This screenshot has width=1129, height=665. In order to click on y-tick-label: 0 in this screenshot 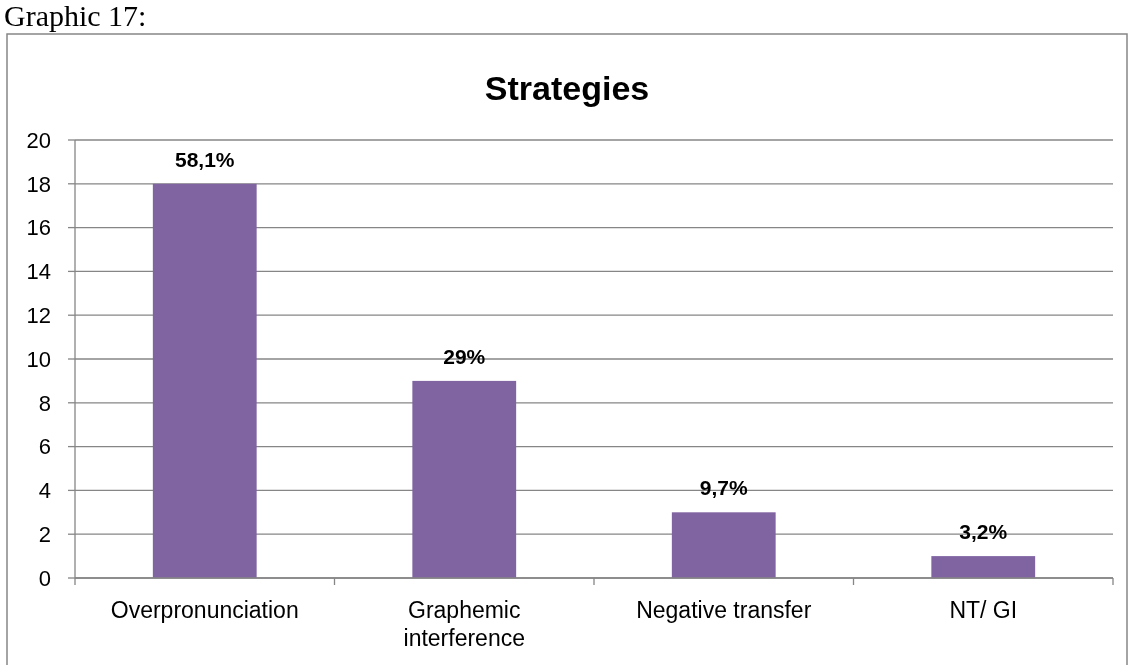, I will do `click(44, 578)`.